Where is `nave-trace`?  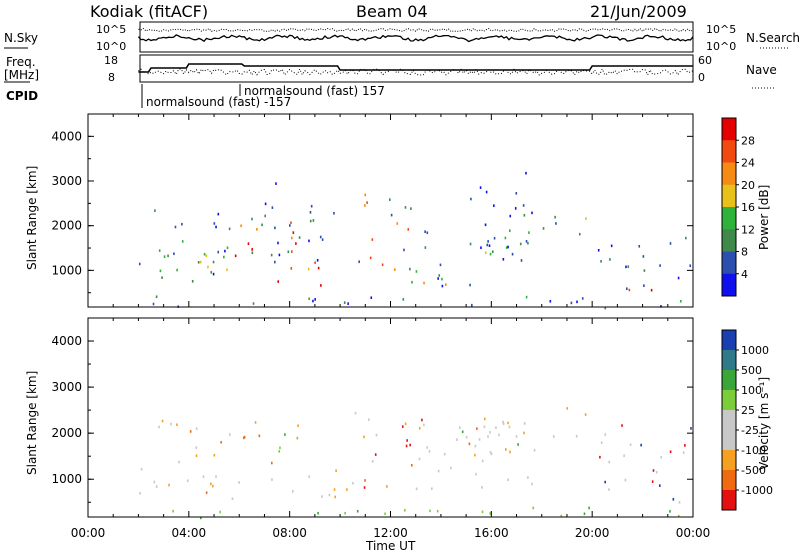 nave-trace is located at coordinates (416, 71).